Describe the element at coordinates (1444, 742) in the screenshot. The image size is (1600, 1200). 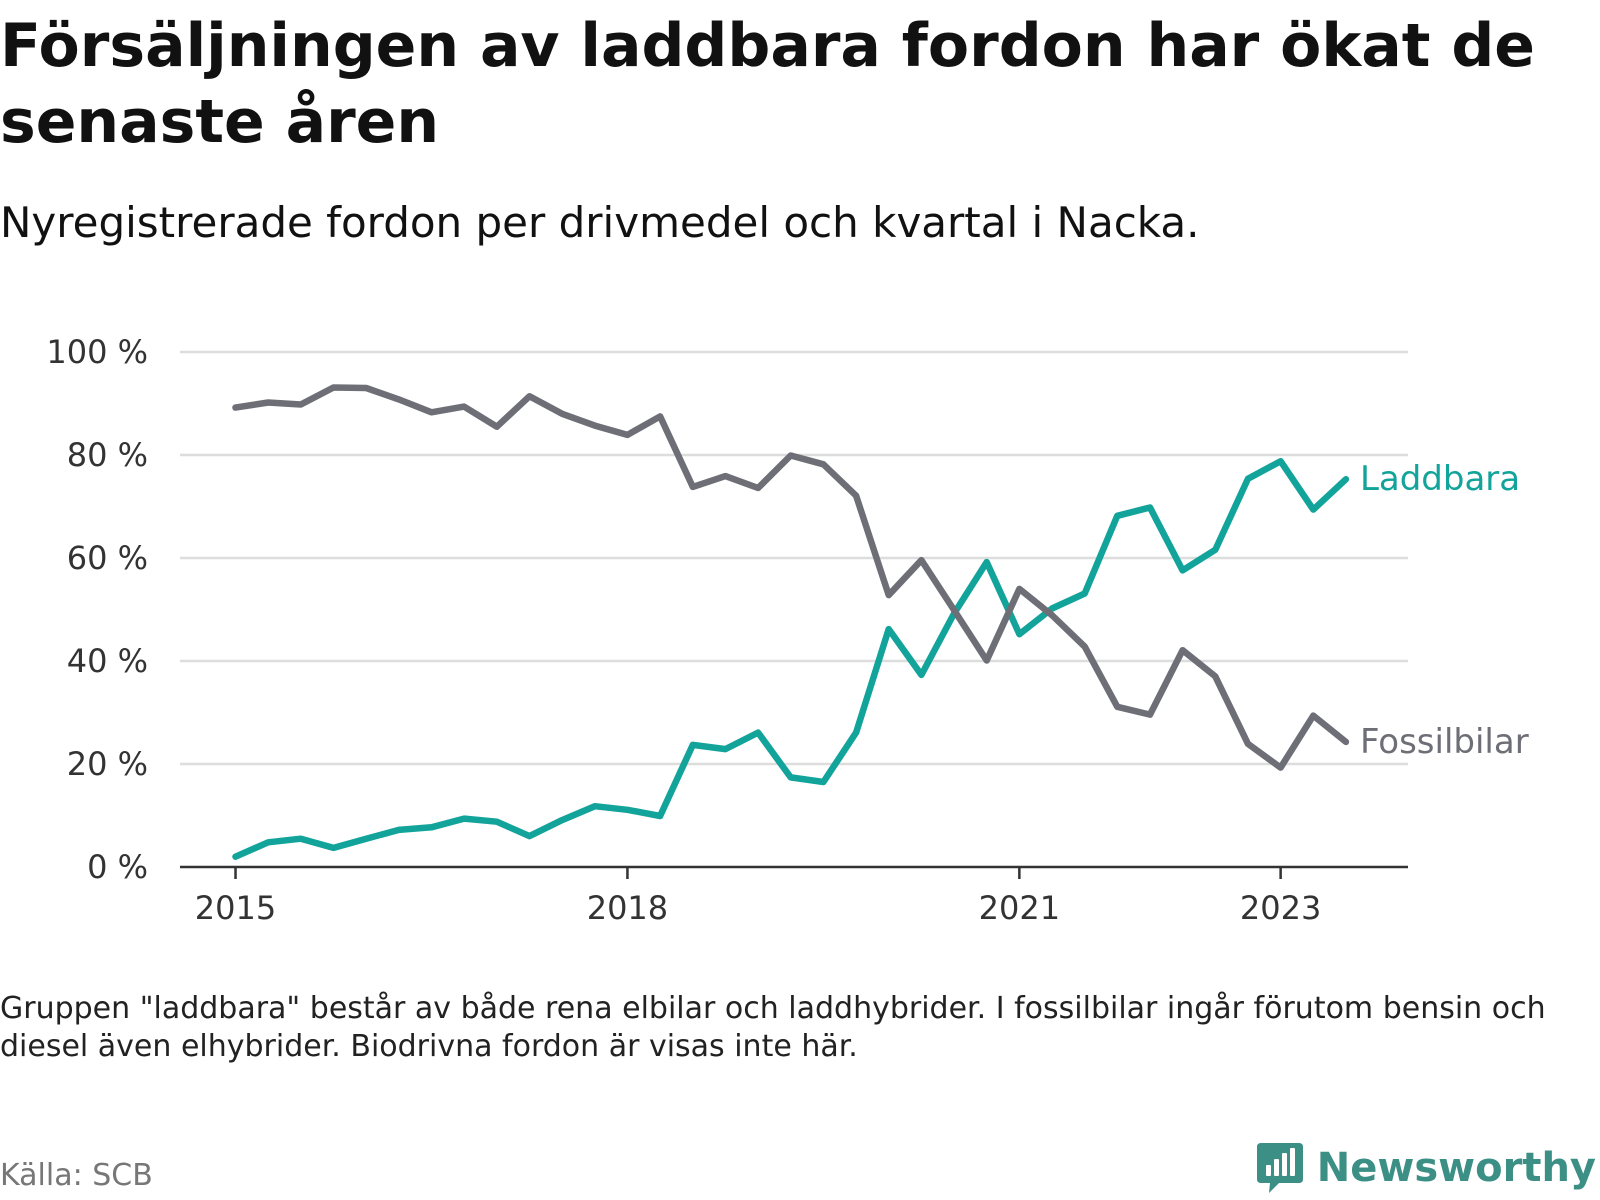
I see `series-label-fossilbilar: Fossilbilar` at that location.